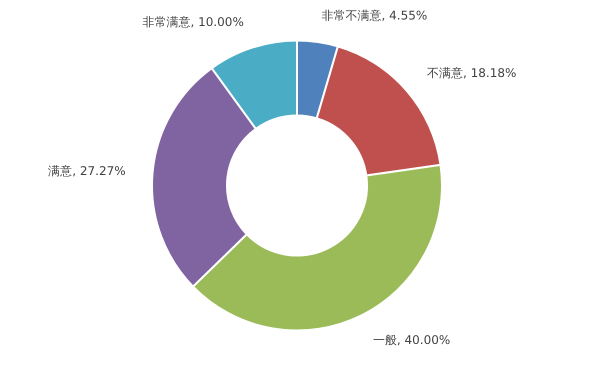  What do you see at coordinates (375, 15) in the screenshot?
I see `slice-label: 非常不满意, 4.55%` at bounding box center [375, 15].